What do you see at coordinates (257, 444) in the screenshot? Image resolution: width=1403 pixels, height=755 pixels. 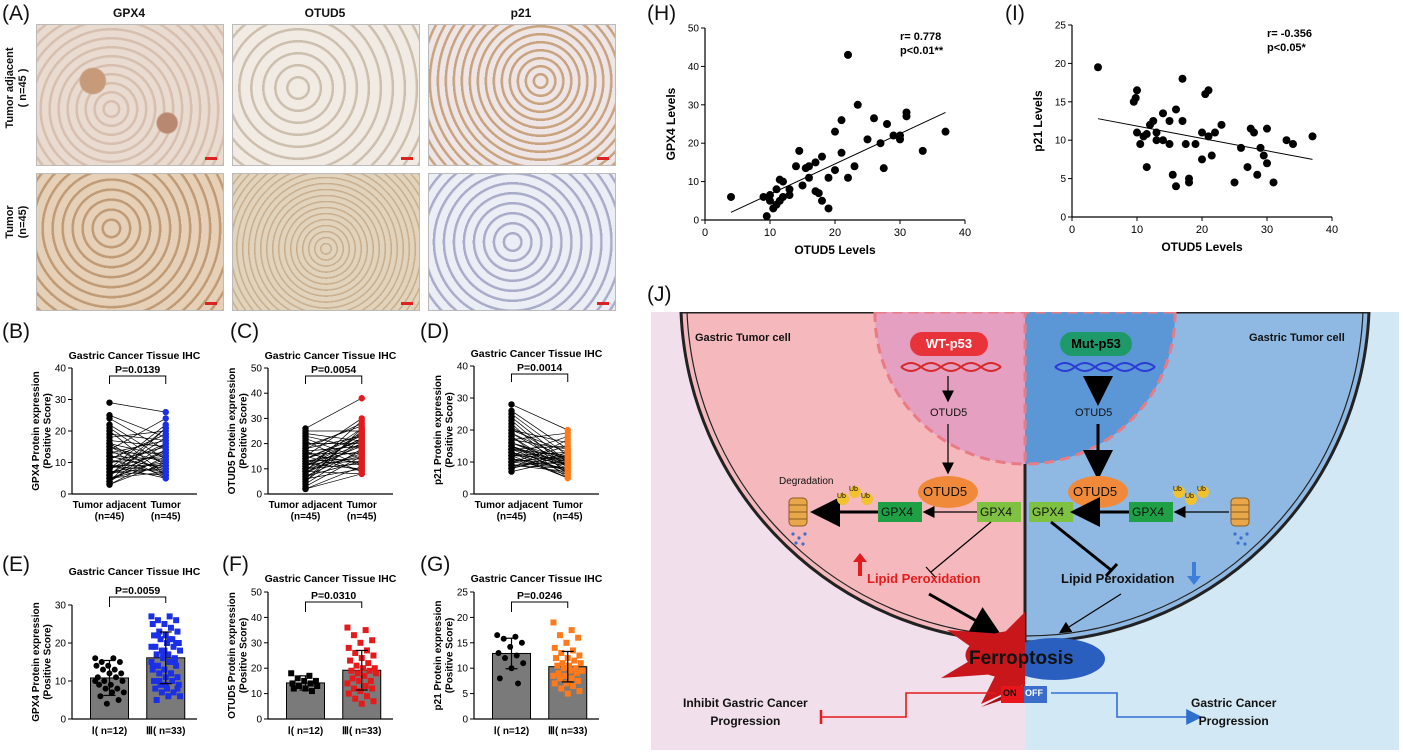 I see `y-tick-label: 20` at bounding box center [257, 444].